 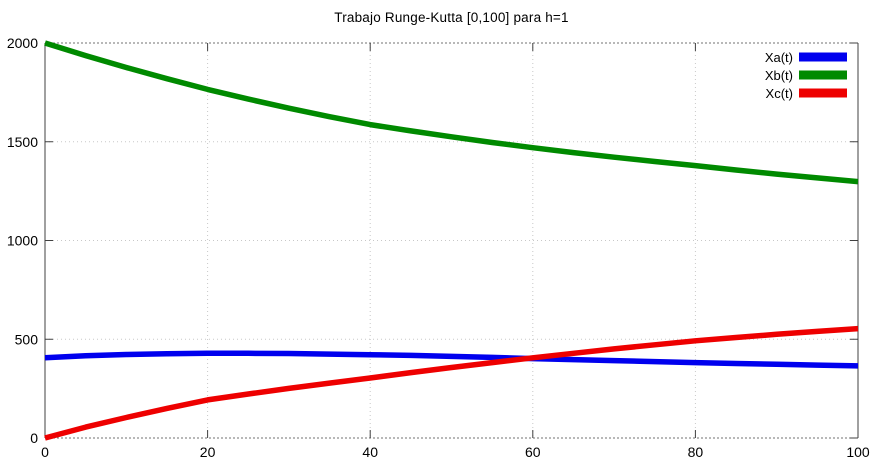 What do you see at coordinates (34, 438) in the screenshot?
I see `y-tick-label: 0` at bounding box center [34, 438].